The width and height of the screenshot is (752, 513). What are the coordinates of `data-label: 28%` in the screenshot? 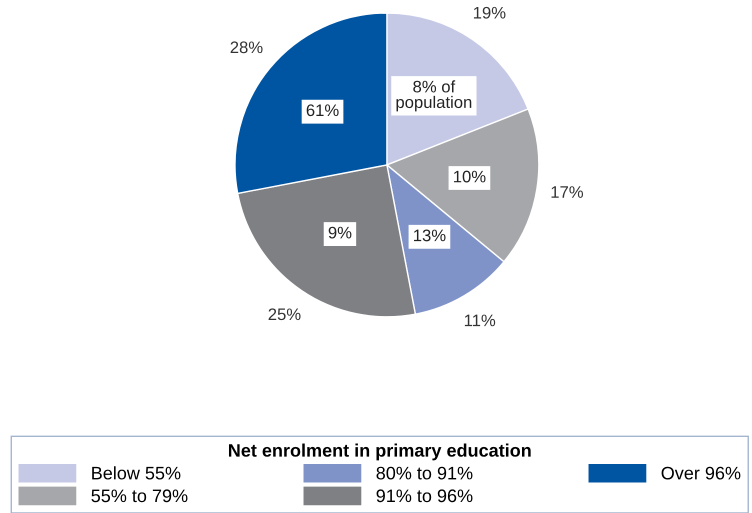 It's located at (246, 47).